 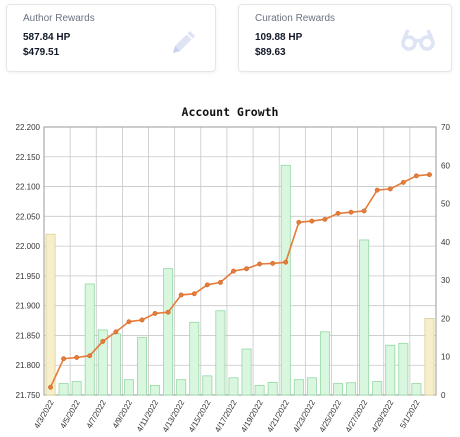 I want to click on y-left-tick-label: 22.200, so click(x=28, y=127).